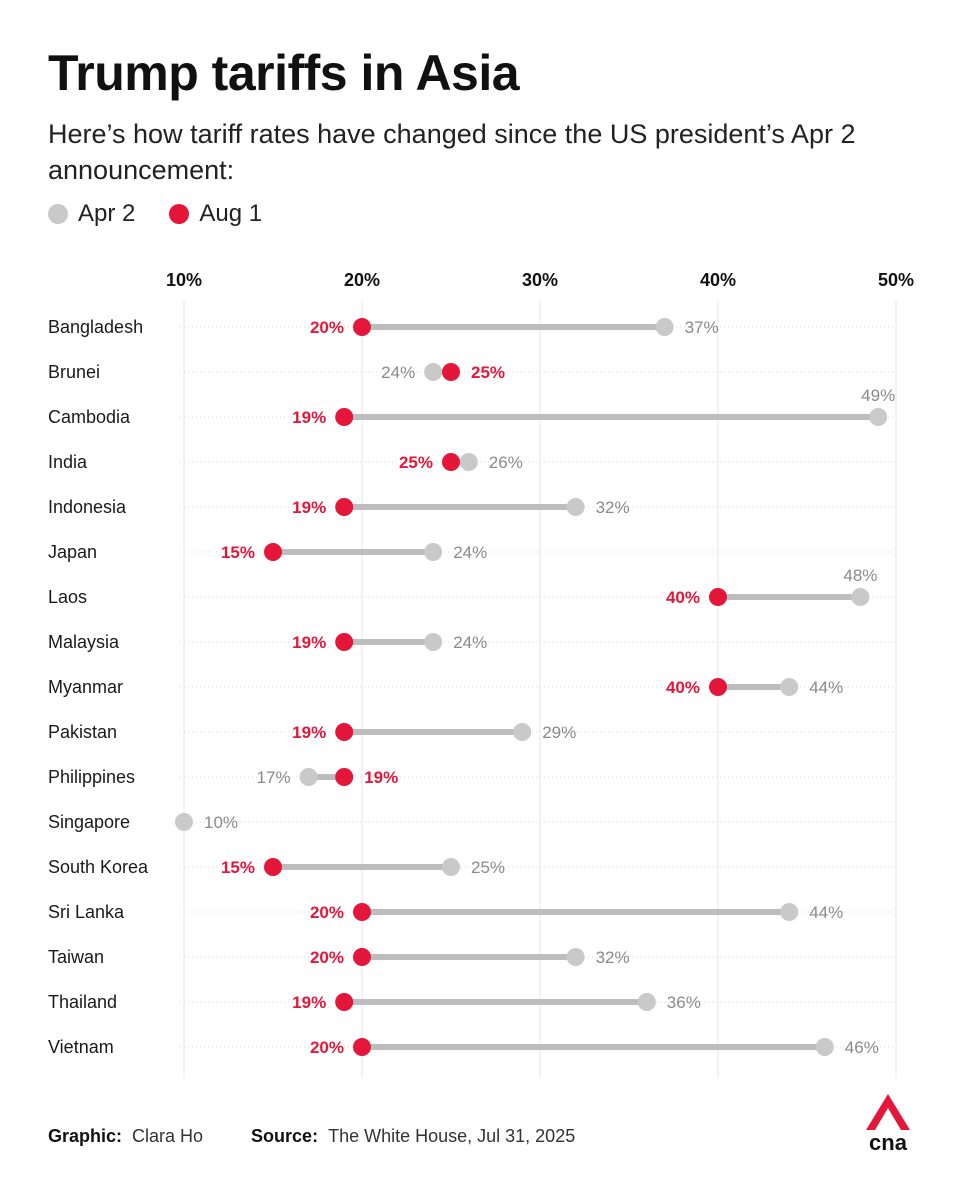  I want to click on x-tick-label: 10%, so click(184, 280).